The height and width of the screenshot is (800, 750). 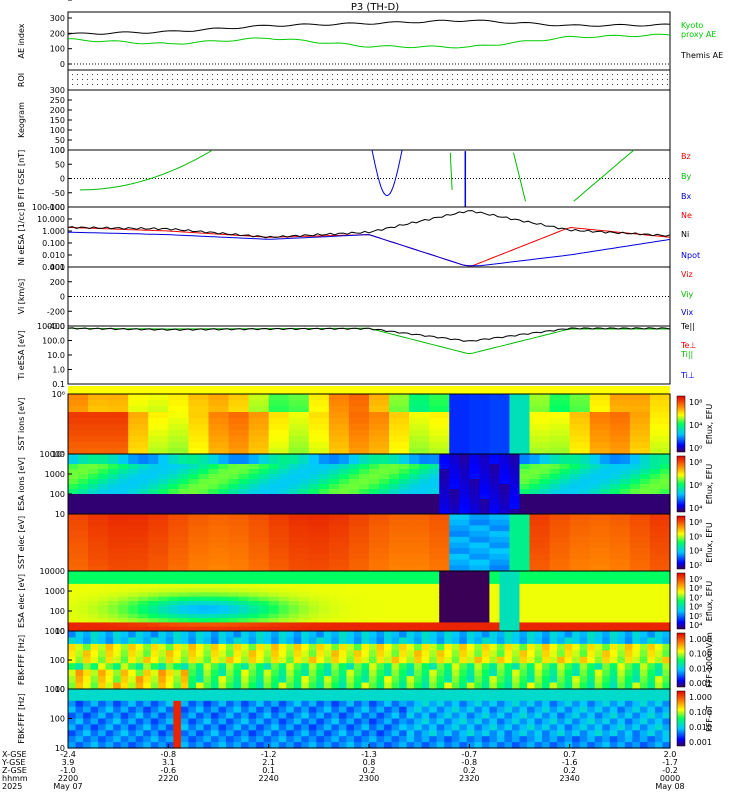 What do you see at coordinates (686, 215) in the screenshot?
I see `density-legend: Ne` at bounding box center [686, 215].